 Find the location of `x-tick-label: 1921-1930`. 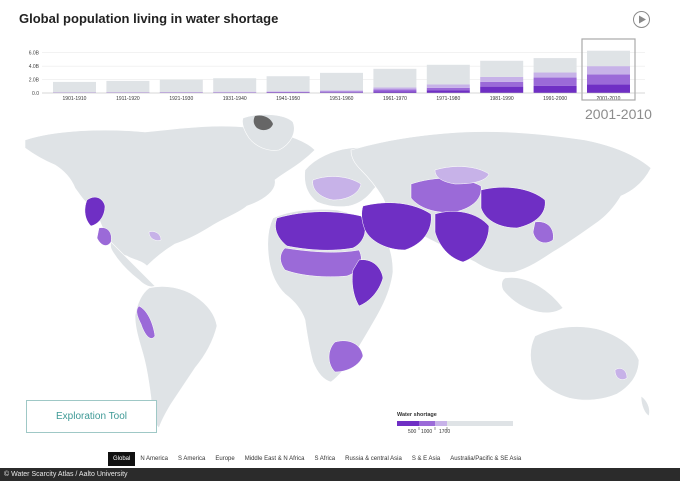

x-tick-label: 1921-1930 is located at coordinates (181, 99).